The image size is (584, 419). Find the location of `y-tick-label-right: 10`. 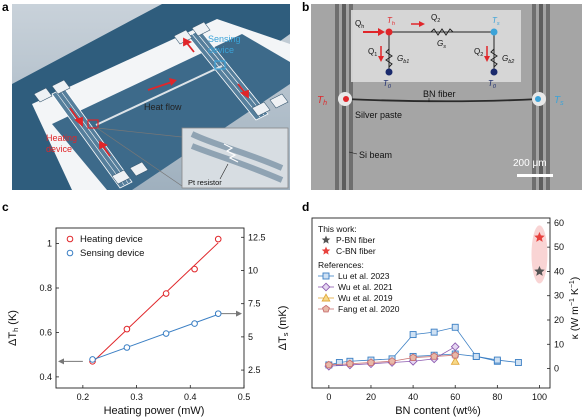

y-tick-label-right: 10 is located at coordinates (253, 270).